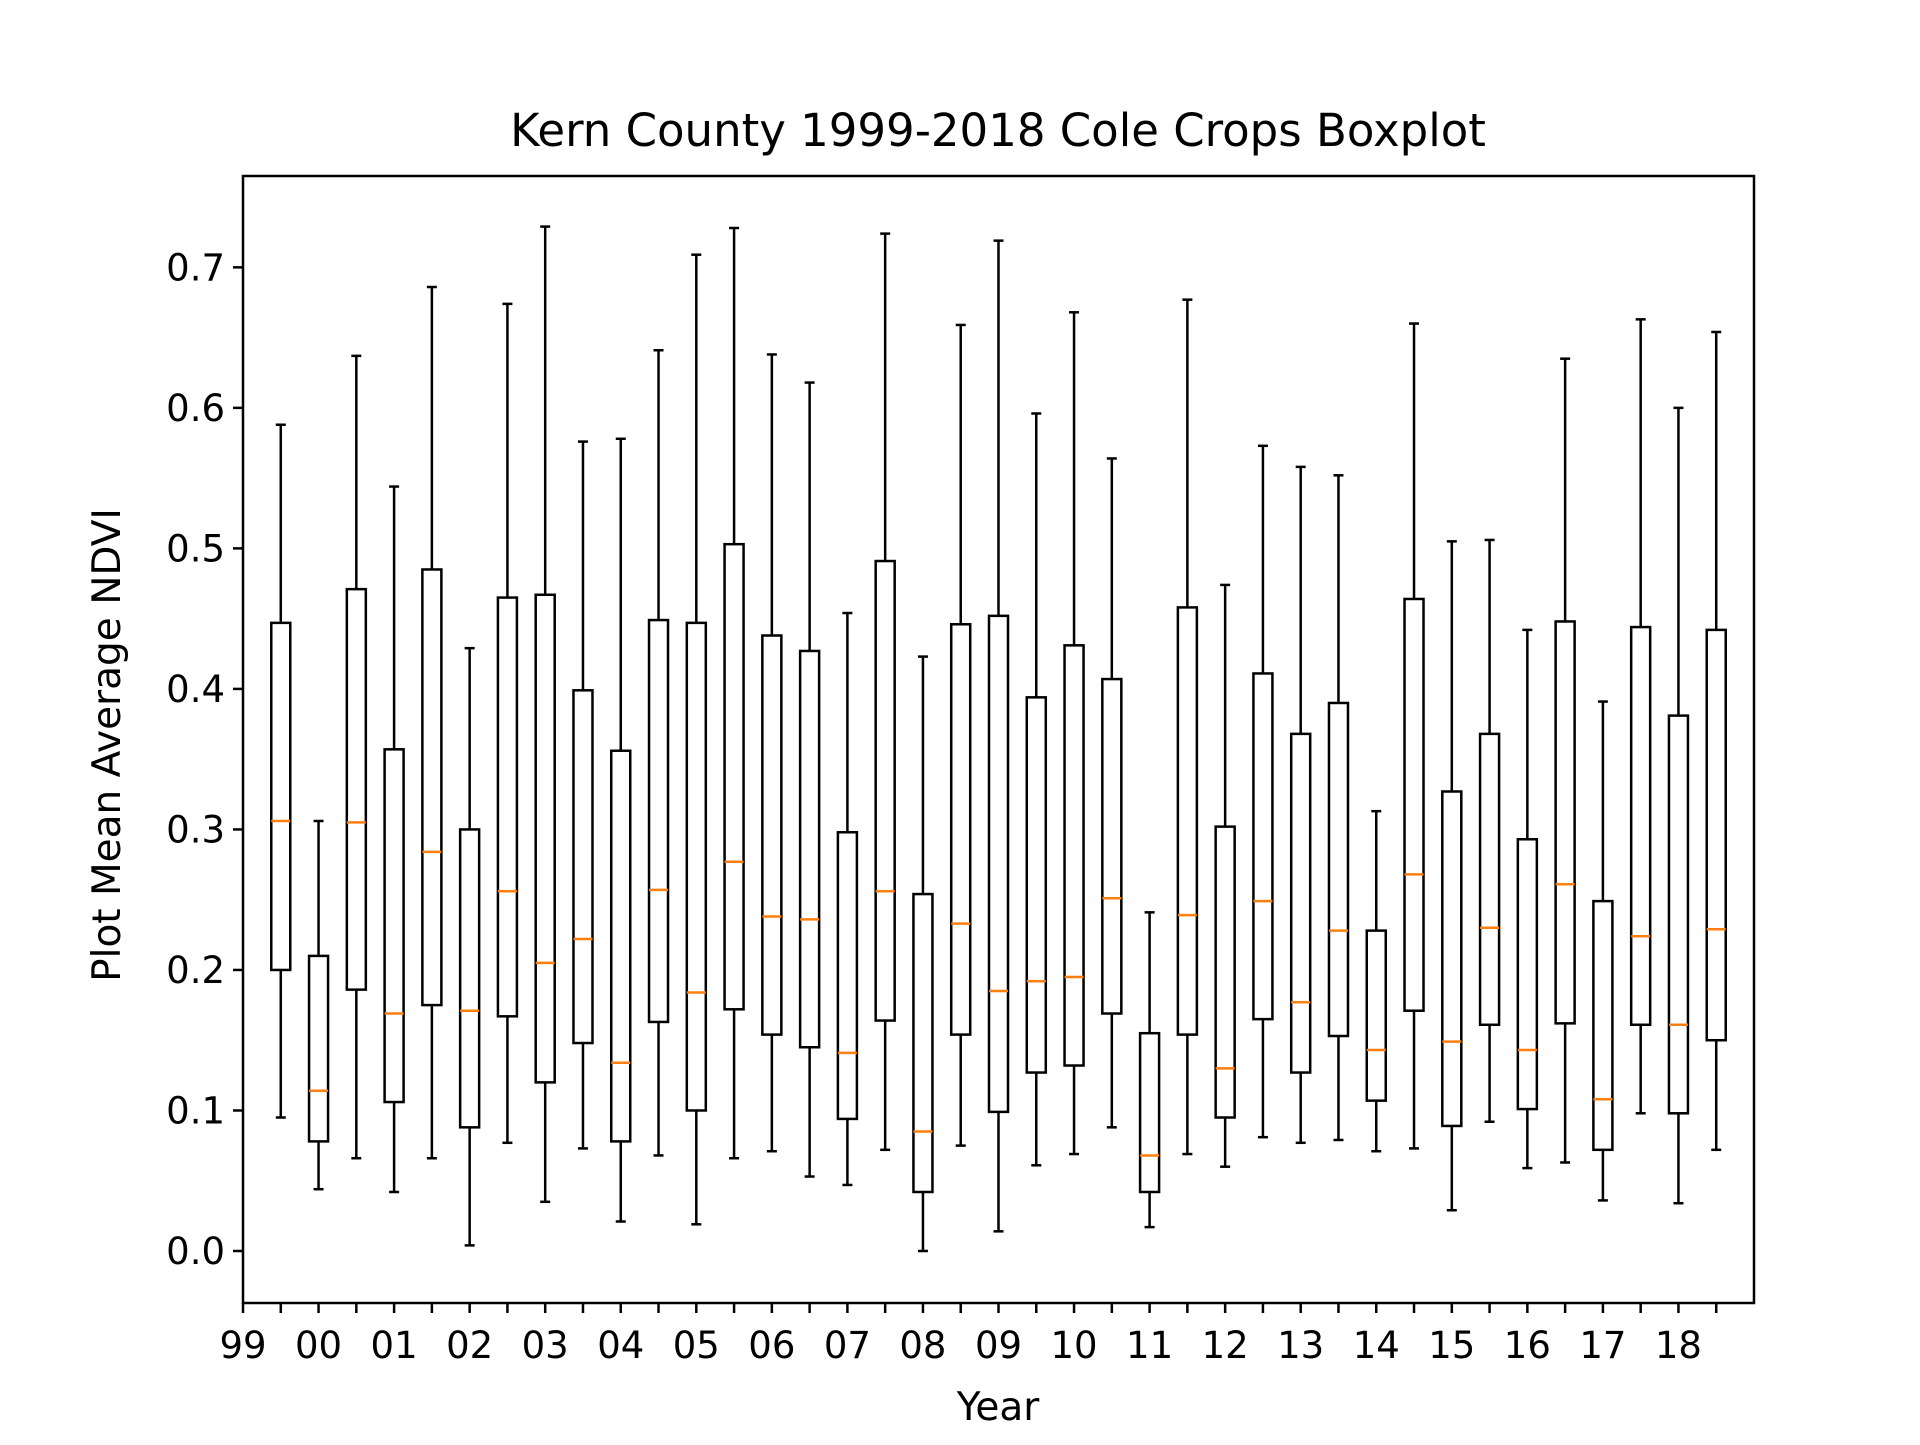 This screenshot has height=1445, width=1920. Describe the element at coordinates (922, 1345) in the screenshot. I see `x-tick-label: 08` at that location.